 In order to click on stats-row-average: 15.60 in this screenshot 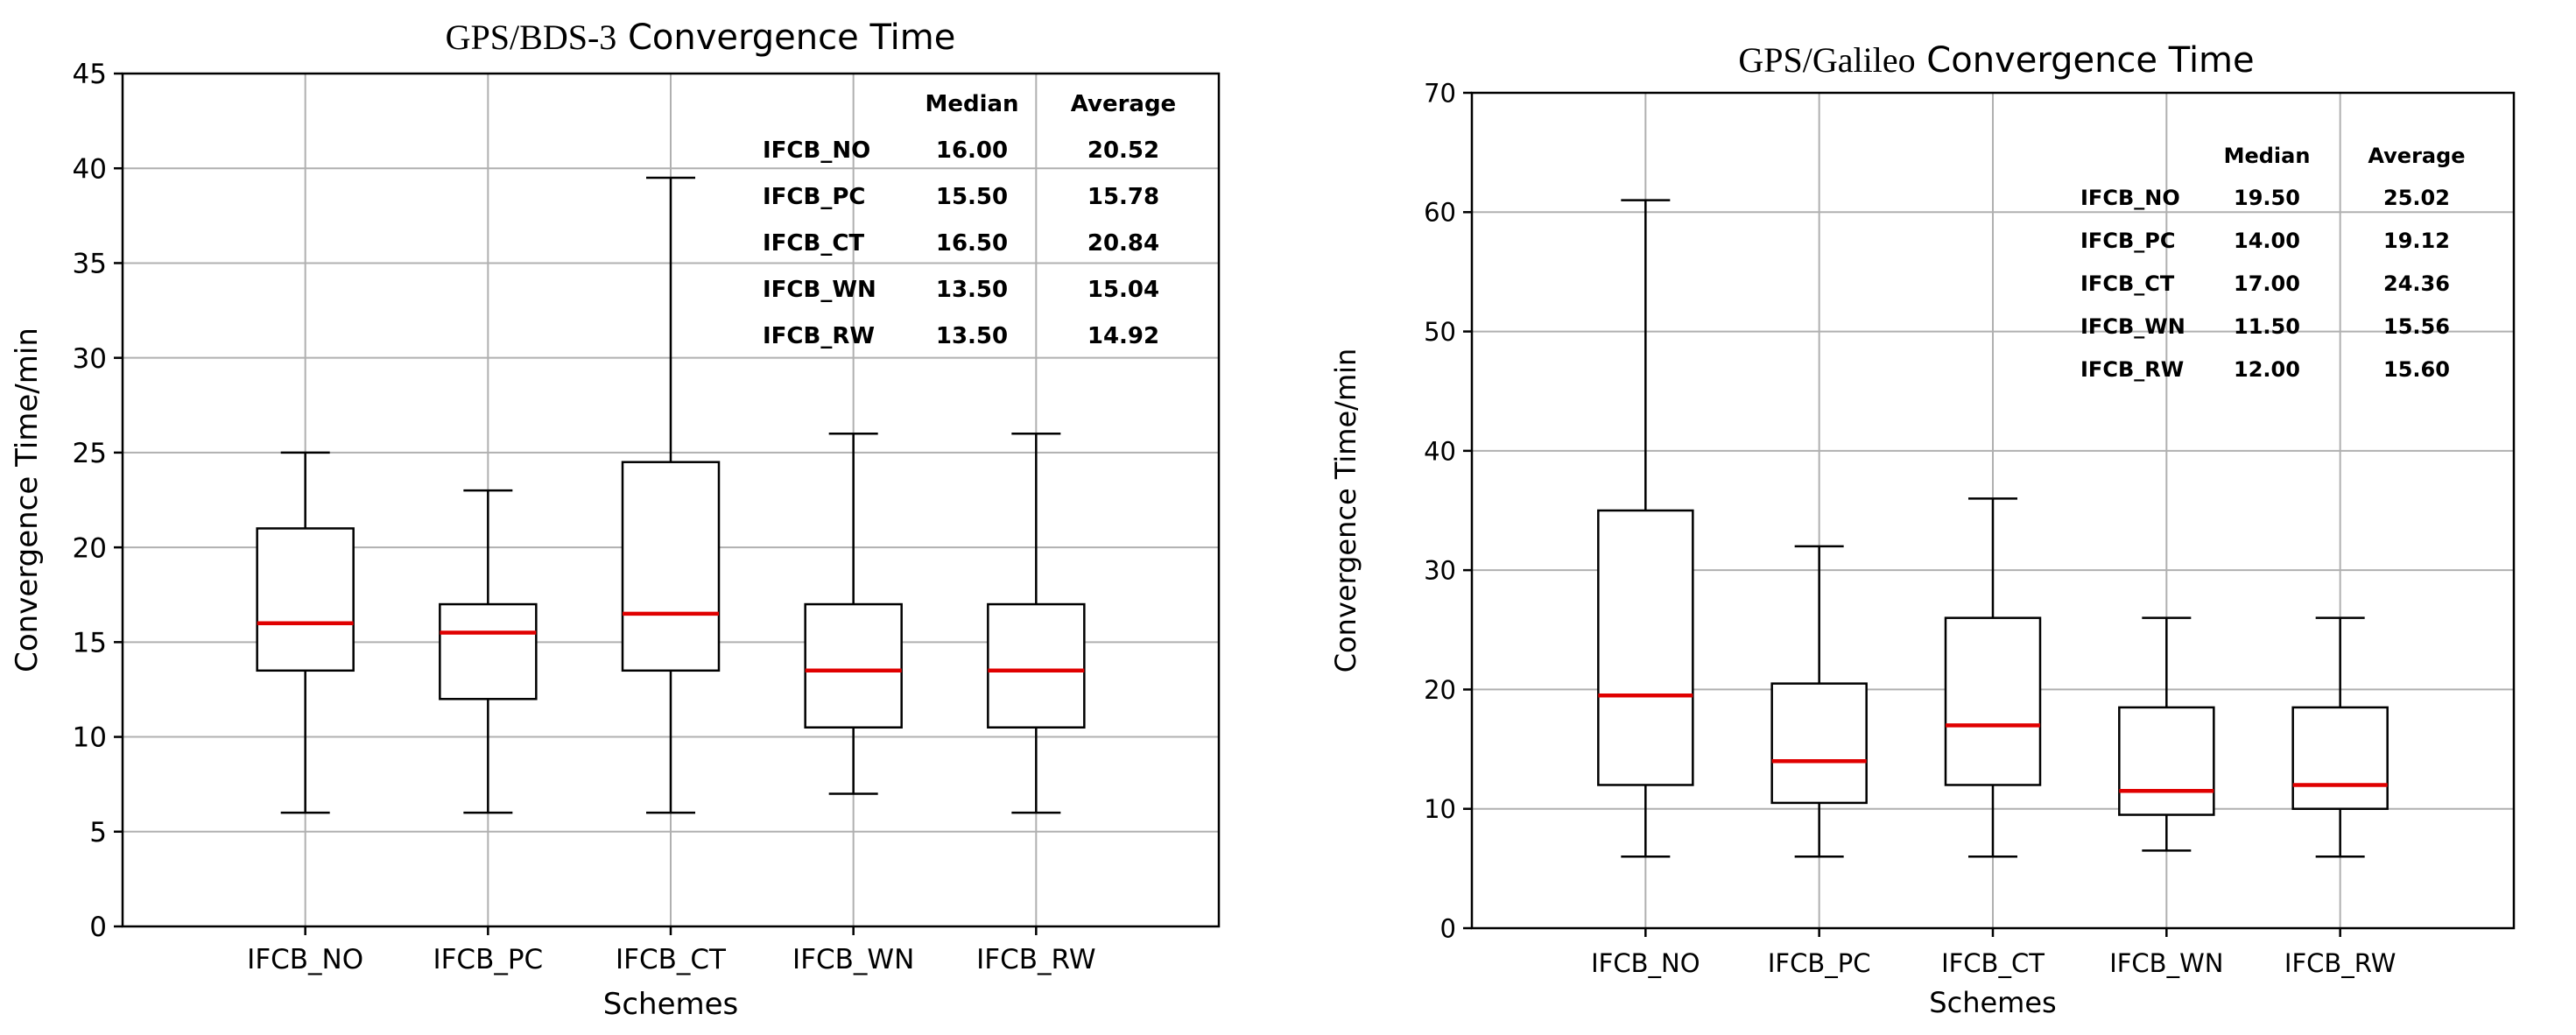, I will do `click(2416, 369)`.